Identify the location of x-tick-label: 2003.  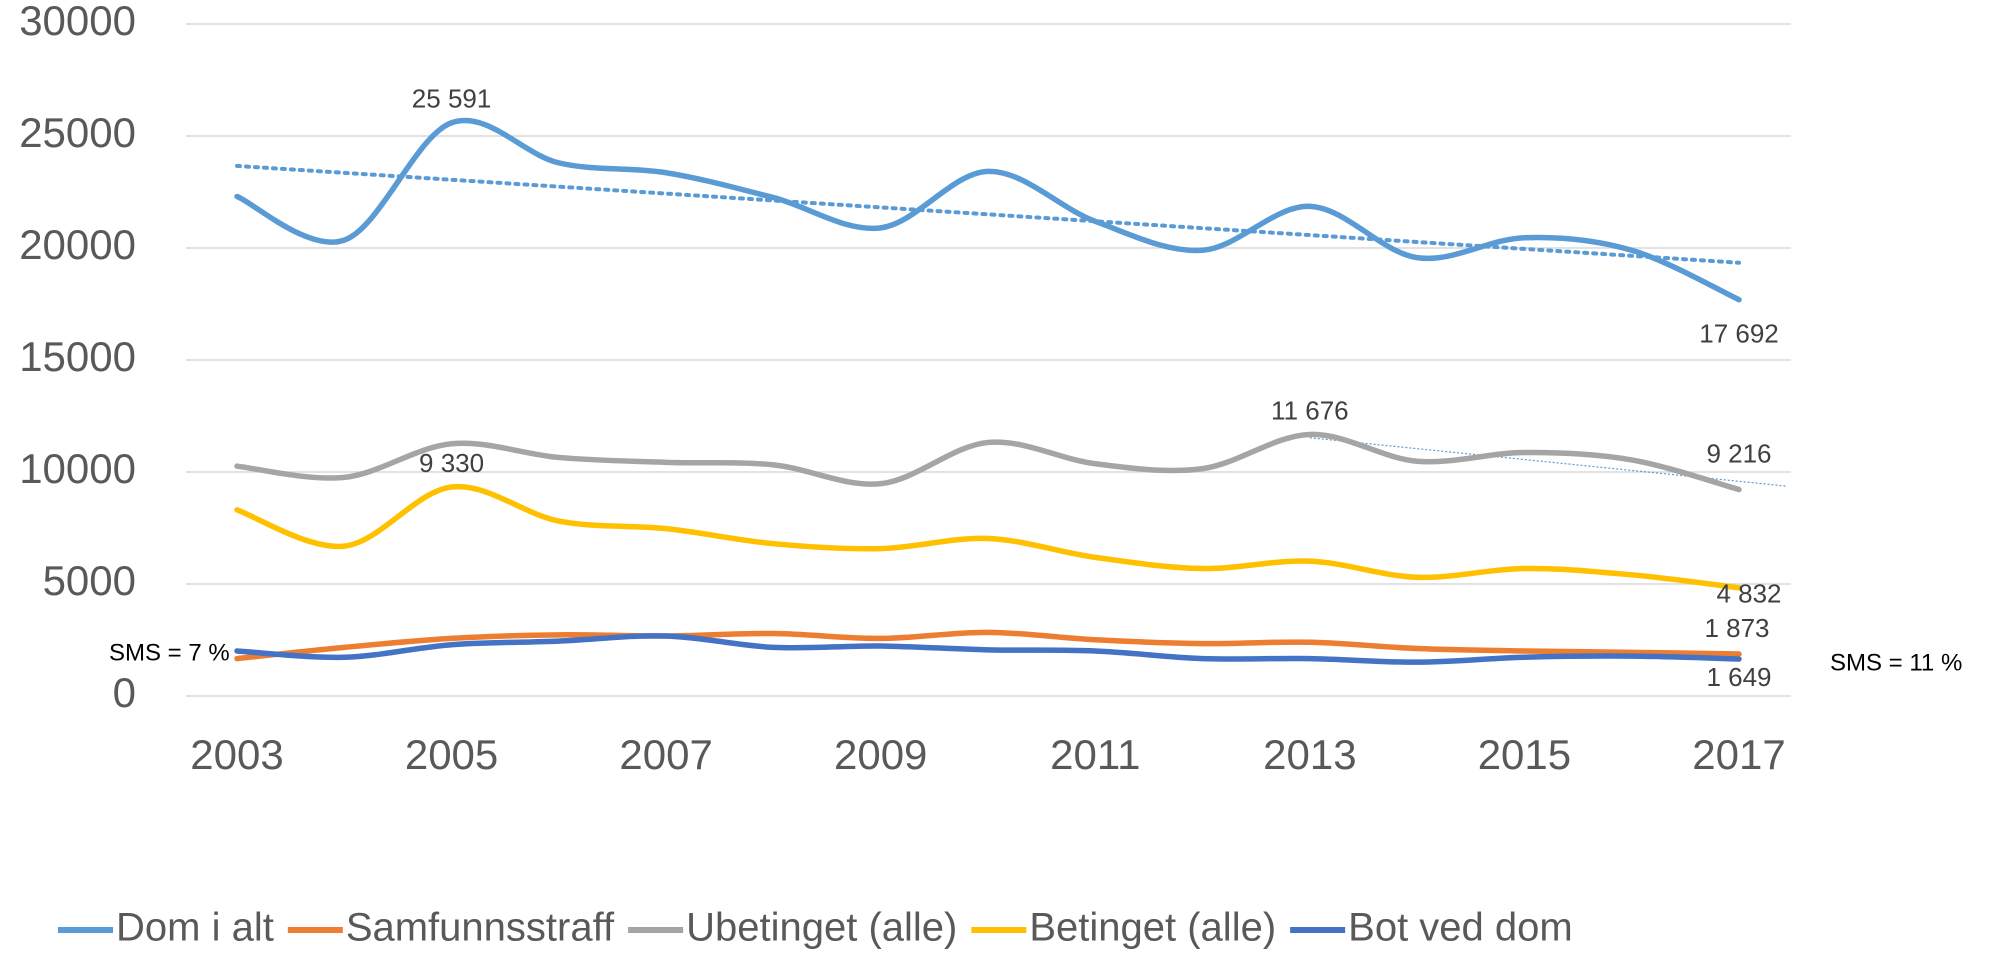
(236, 754).